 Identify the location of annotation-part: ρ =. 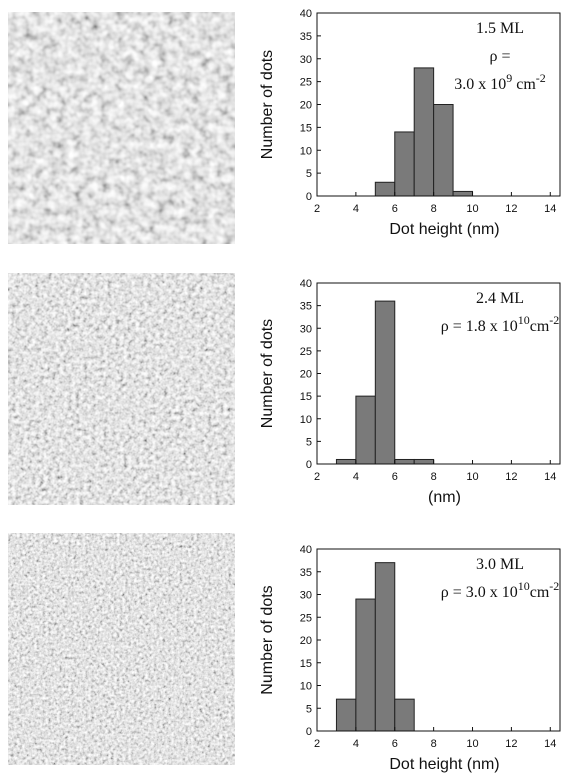
(499, 56).